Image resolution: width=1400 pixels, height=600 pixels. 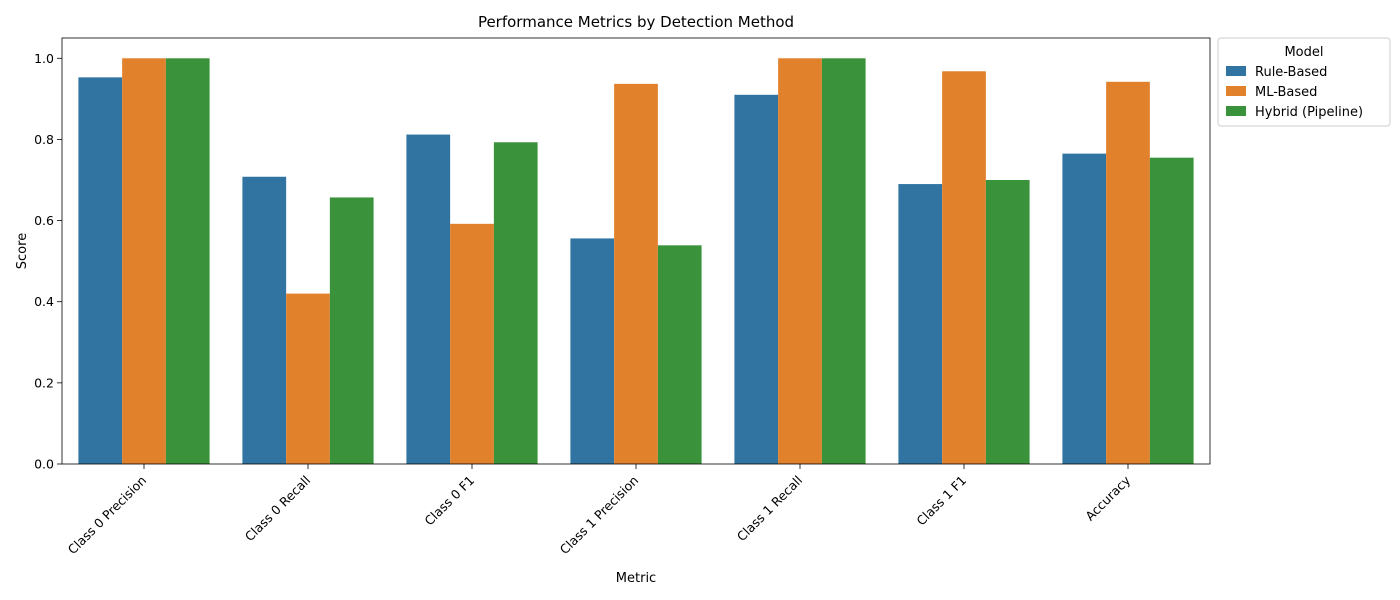 I want to click on x-tick-label: Class 1 Precision, so click(x=599, y=515).